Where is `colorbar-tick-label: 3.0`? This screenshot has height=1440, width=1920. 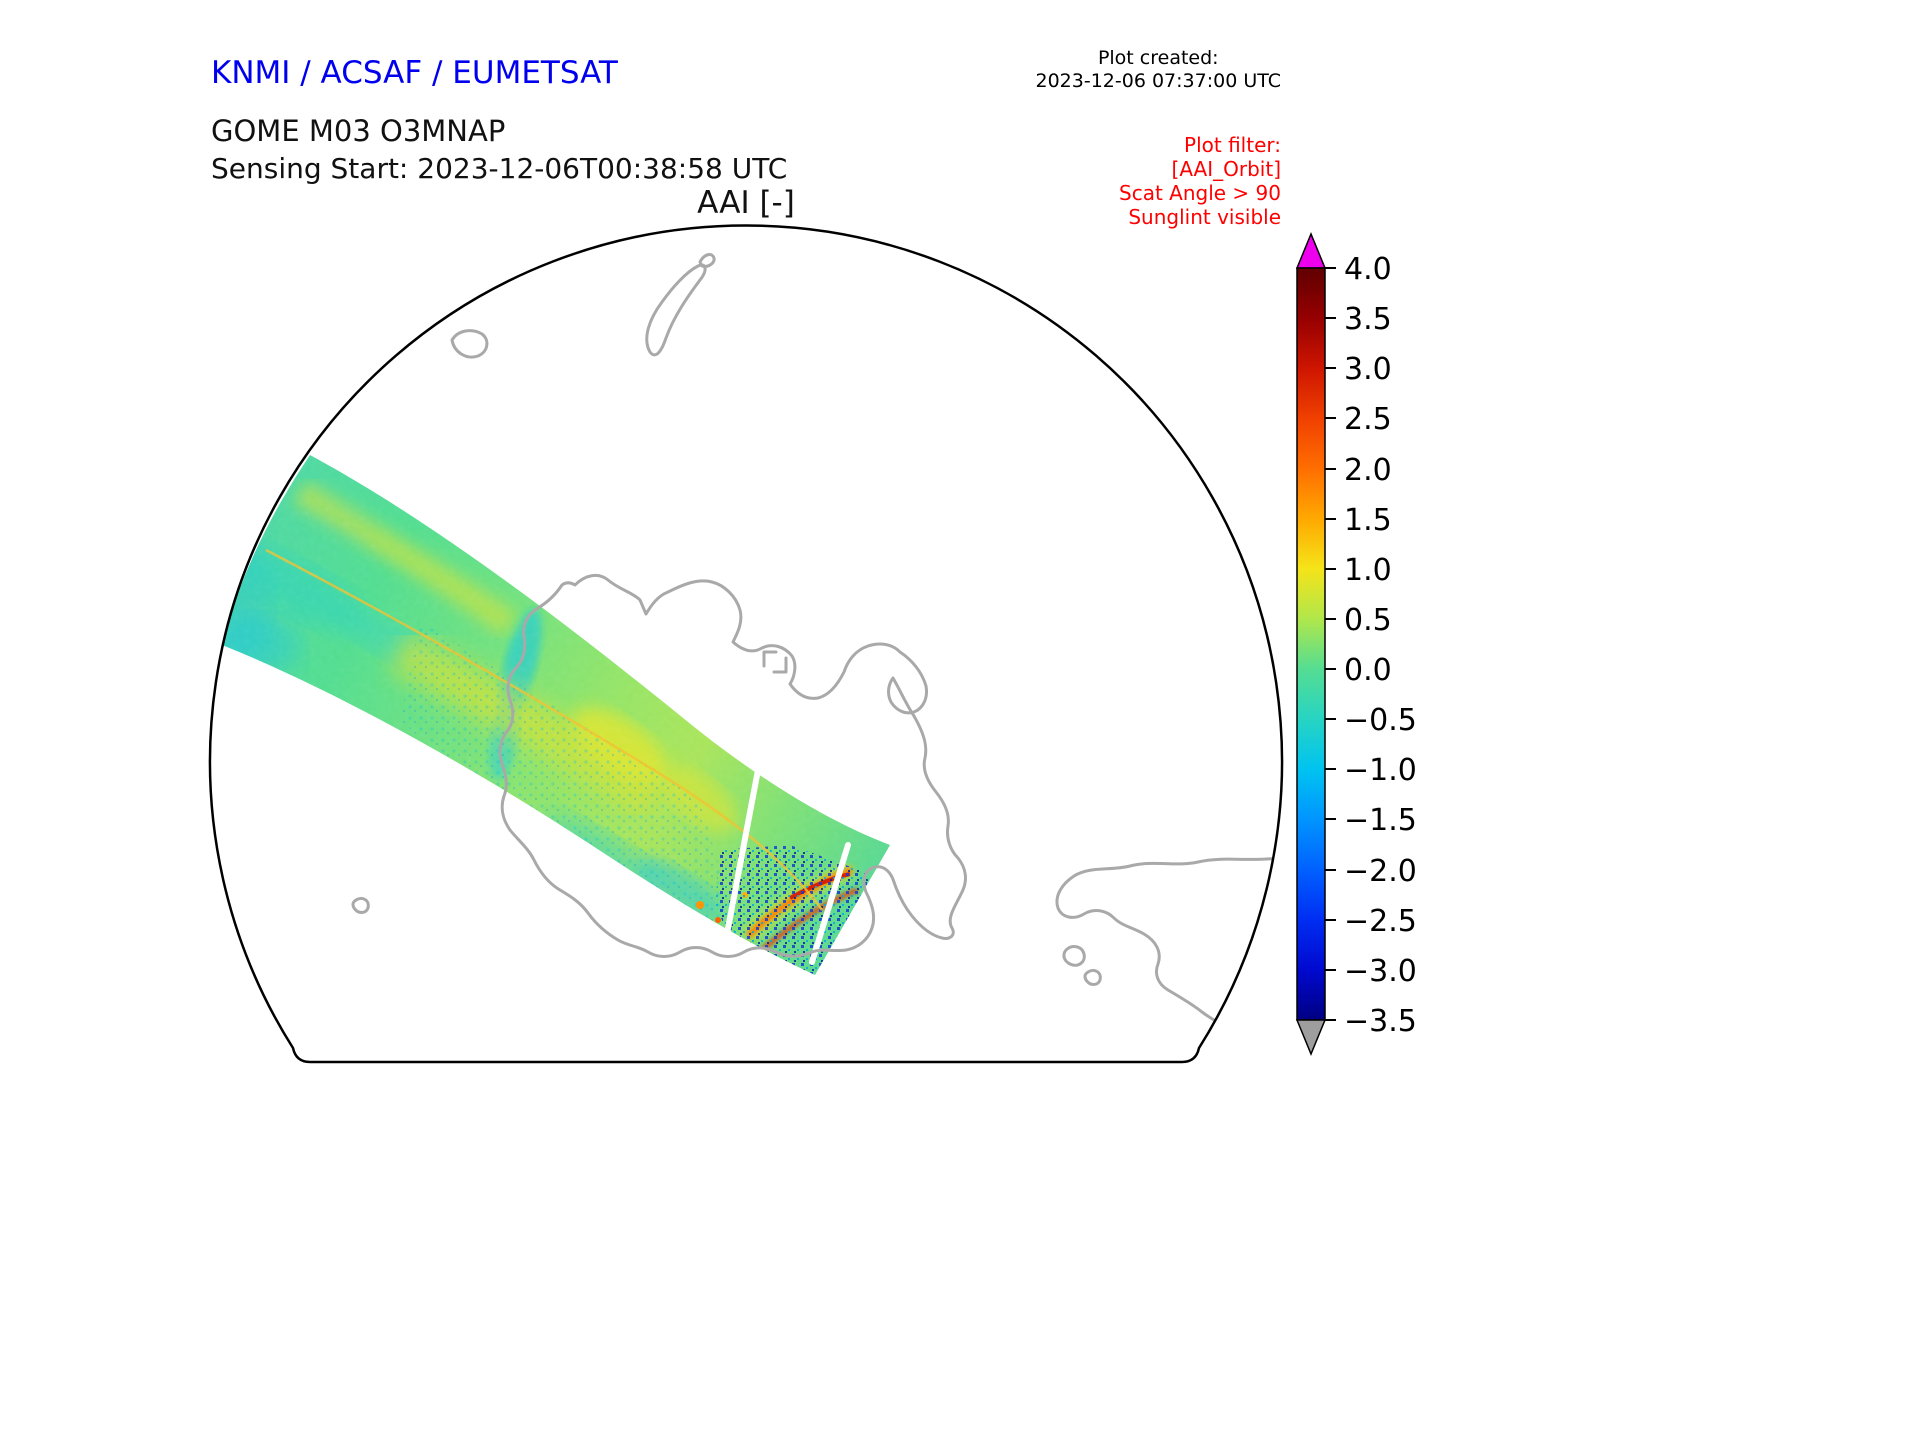
colorbar-tick-label: 3.0 is located at coordinates (1368, 369).